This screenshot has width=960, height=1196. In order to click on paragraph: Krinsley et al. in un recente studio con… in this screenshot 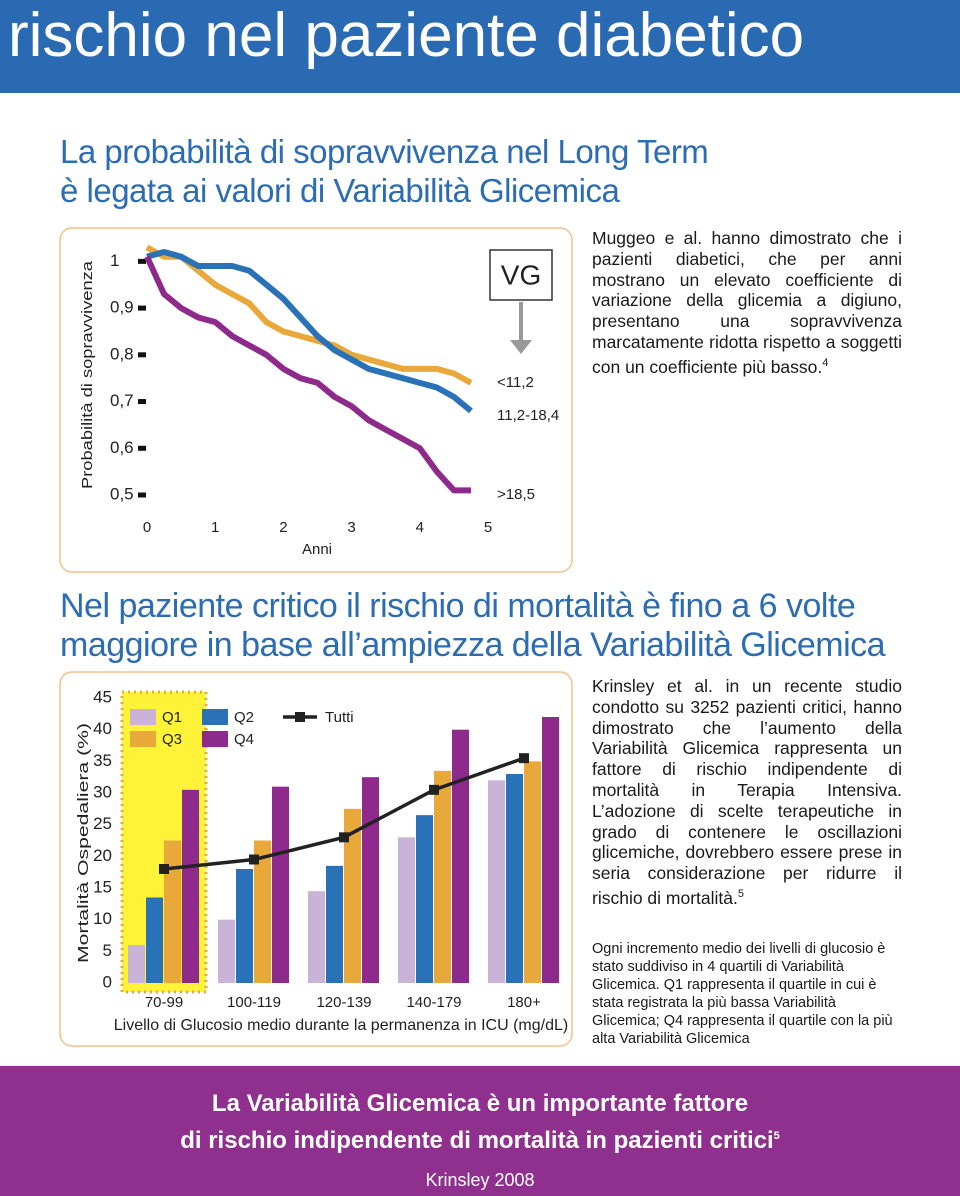, I will do `click(747, 792)`.